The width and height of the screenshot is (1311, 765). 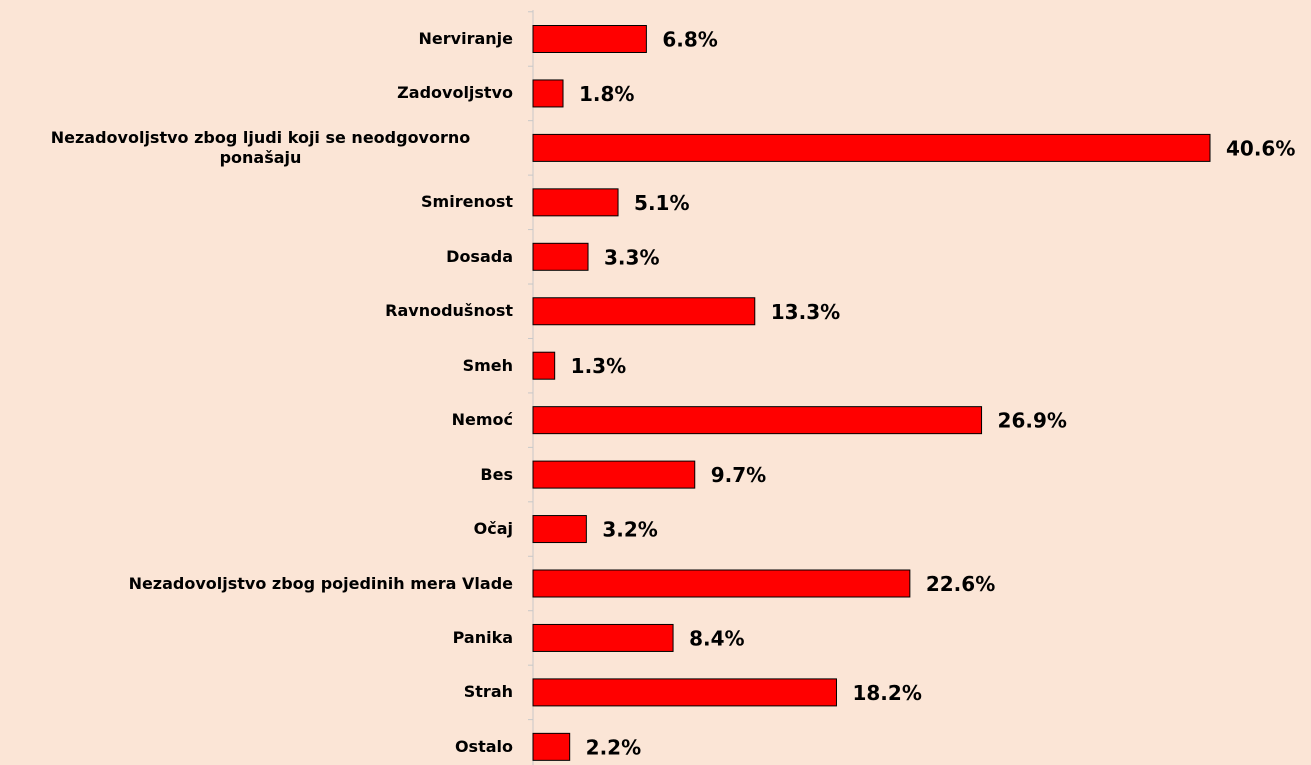 What do you see at coordinates (1260, 148) in the screenshot?
I see `value-label: 40.6%` at bounding box center [1260, 148].